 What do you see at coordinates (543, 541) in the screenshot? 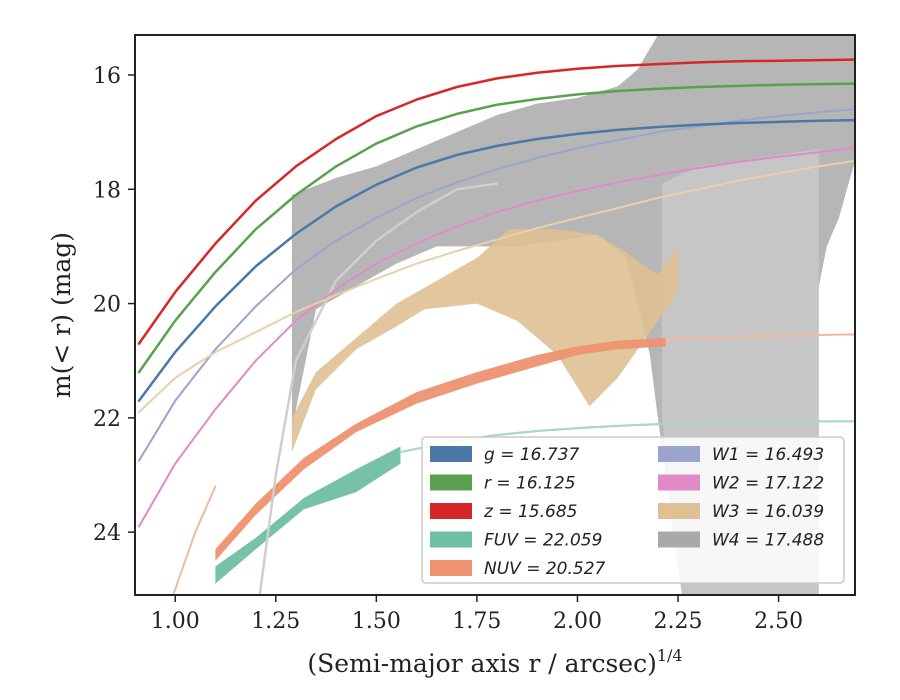
I see `legend-label: FUV = 22.059` at bounding box center [543, 541].